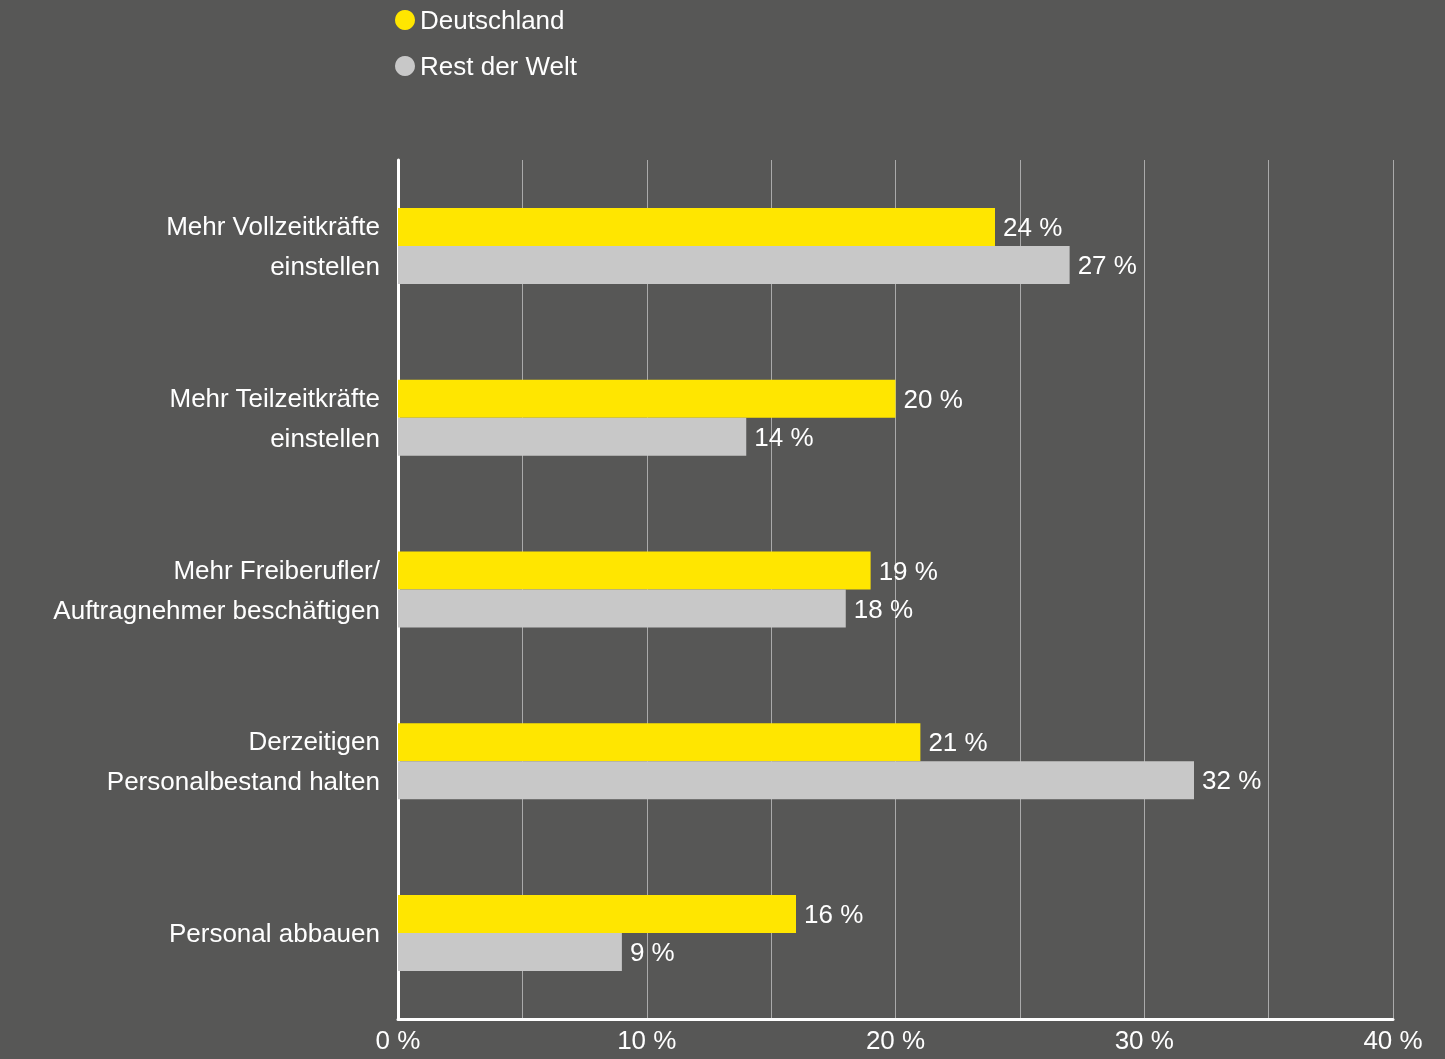 This screenshot has width=1445, height=1059. Describe the element at coordinates (398, 1040) in the screenshot. I see `x-tick-label: 0 %` at that location.